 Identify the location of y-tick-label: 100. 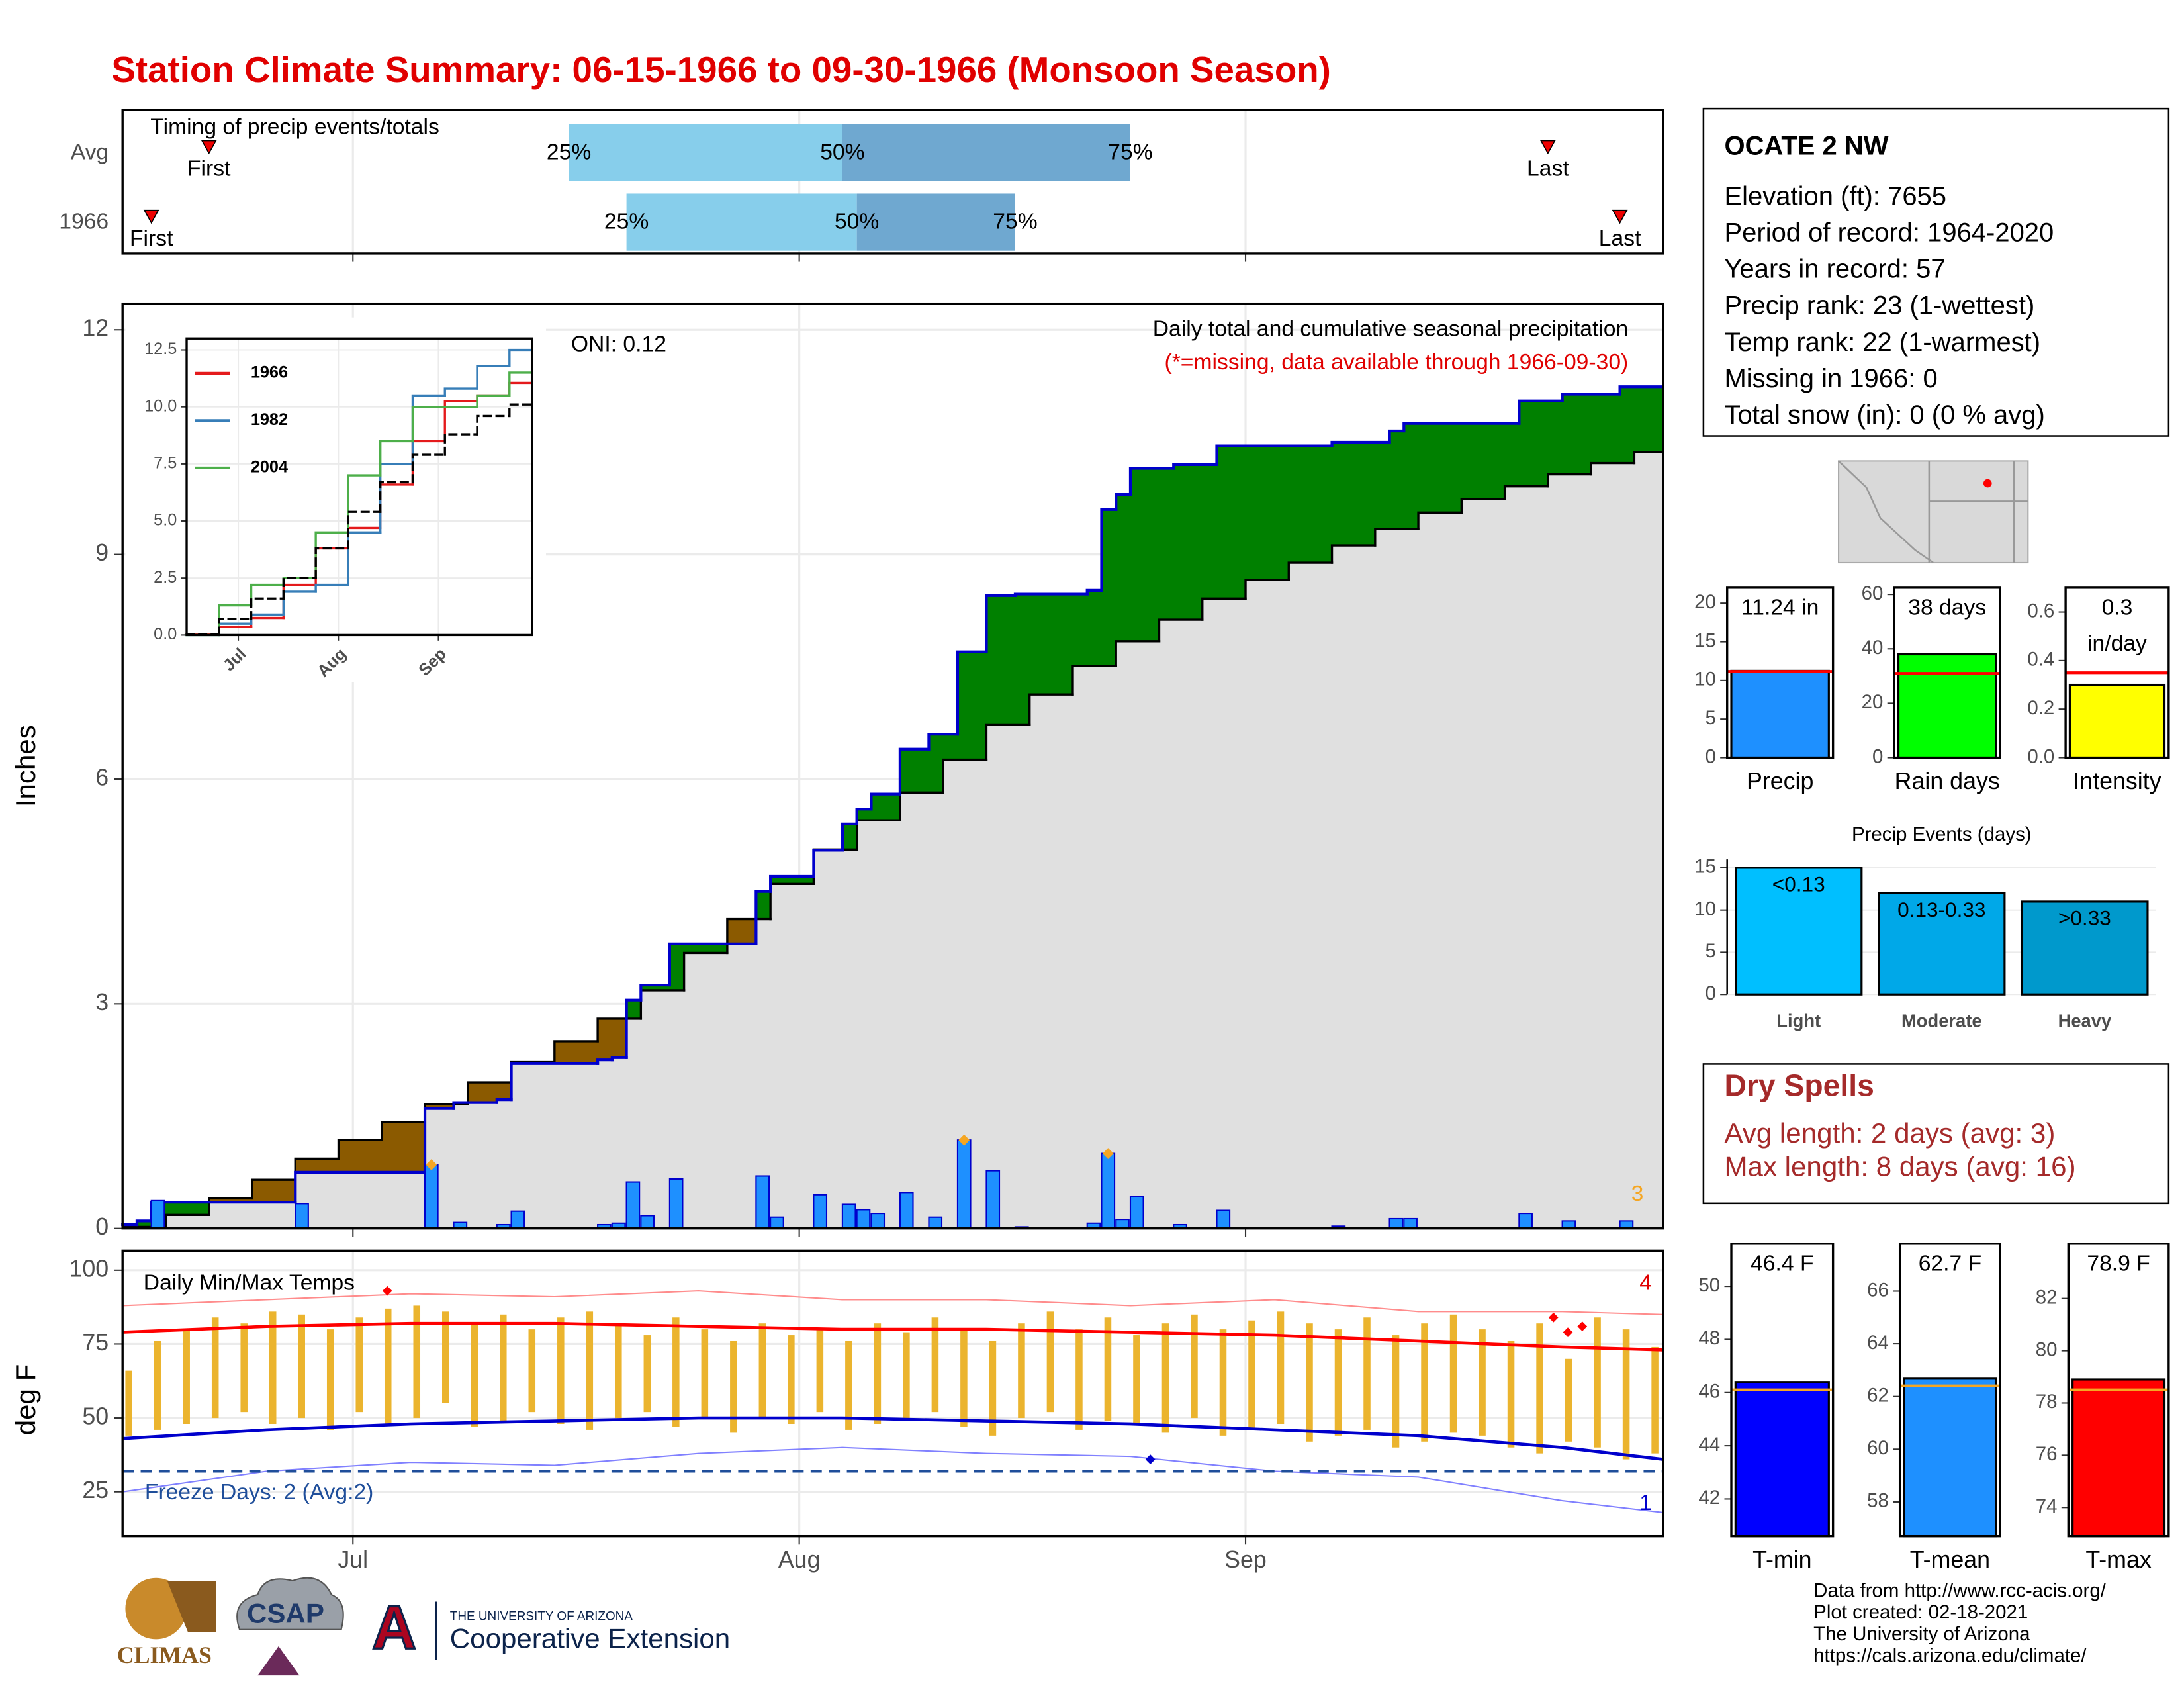
(89, 1268).